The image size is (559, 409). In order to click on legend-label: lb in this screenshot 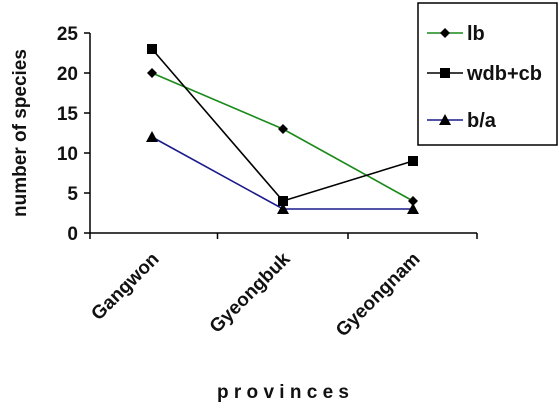, I will do `click(476, 34)`.